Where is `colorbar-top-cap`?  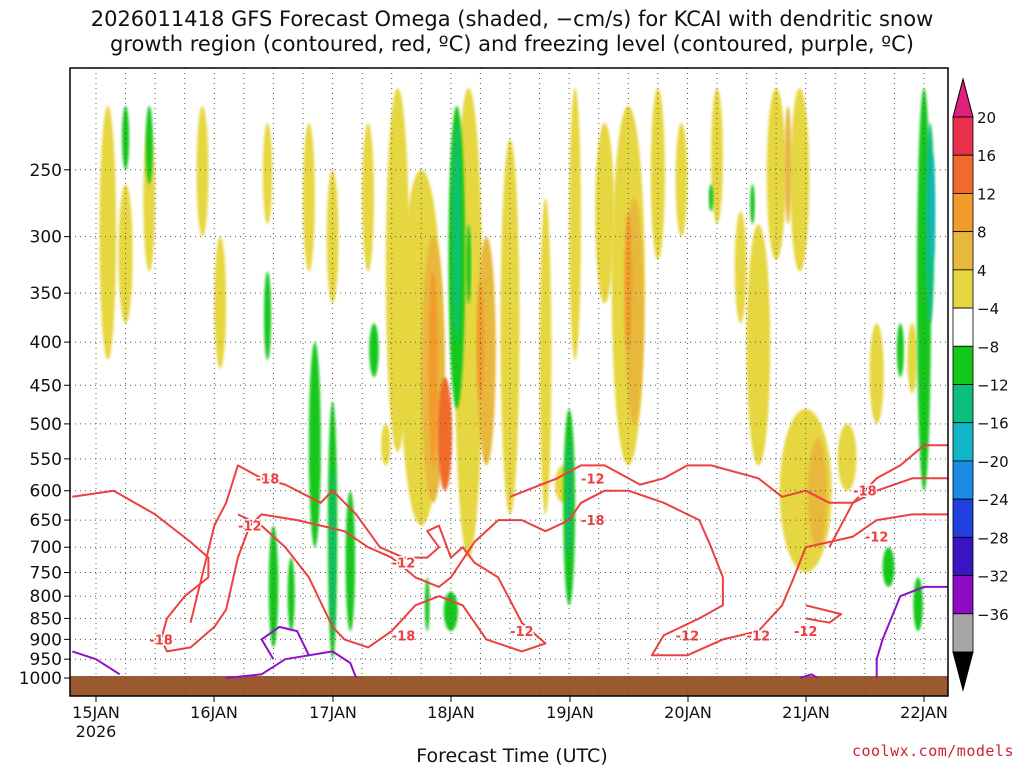
colorbar-top-cap is located at coordinates (963, 97).